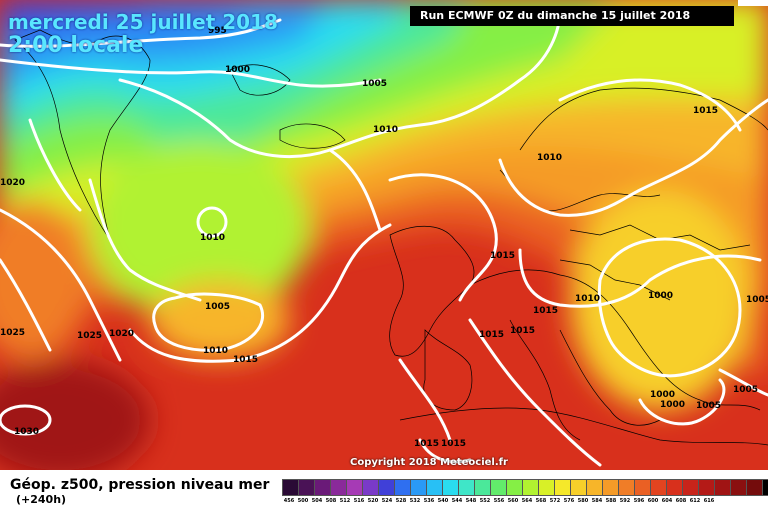  I want to click on scale-tick-label: 560, so click(513, 501).